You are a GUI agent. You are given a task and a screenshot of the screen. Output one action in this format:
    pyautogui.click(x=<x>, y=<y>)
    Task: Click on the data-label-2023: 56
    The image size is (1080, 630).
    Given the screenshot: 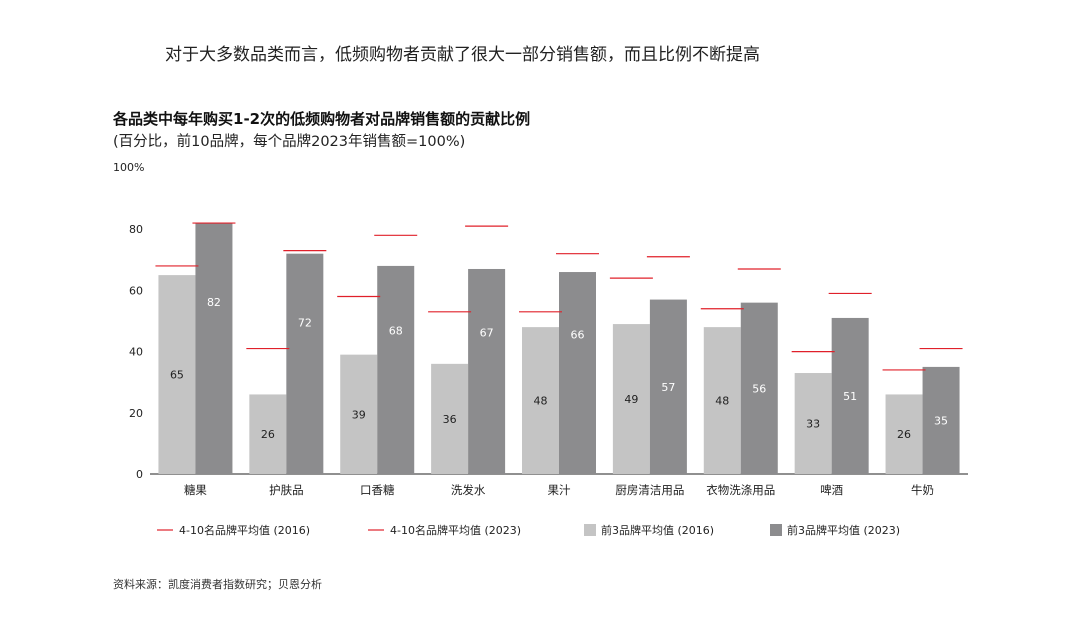 What is the action you would take?
    pyautogui.click(x=759, y=388)
    